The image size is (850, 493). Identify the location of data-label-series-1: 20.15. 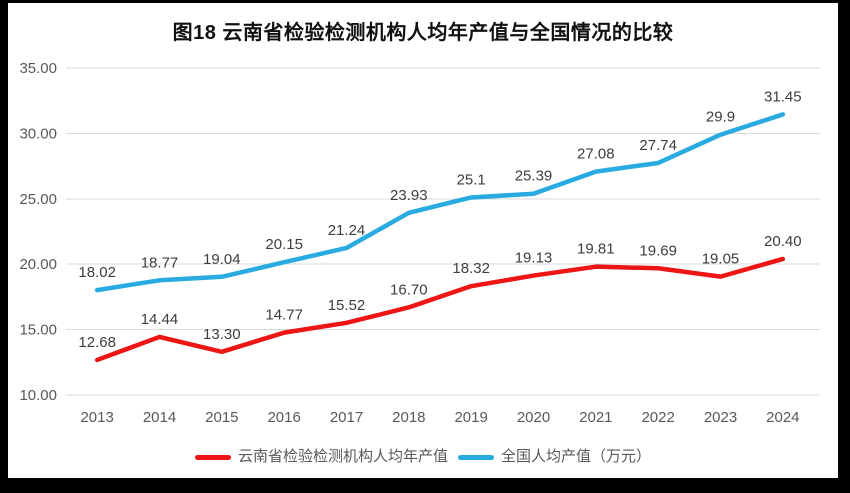
(284, 244).